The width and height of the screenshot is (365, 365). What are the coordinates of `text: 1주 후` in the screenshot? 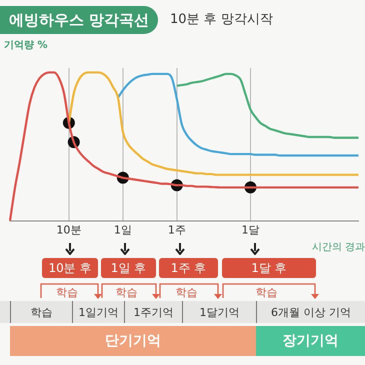 It's located at (188, 268).